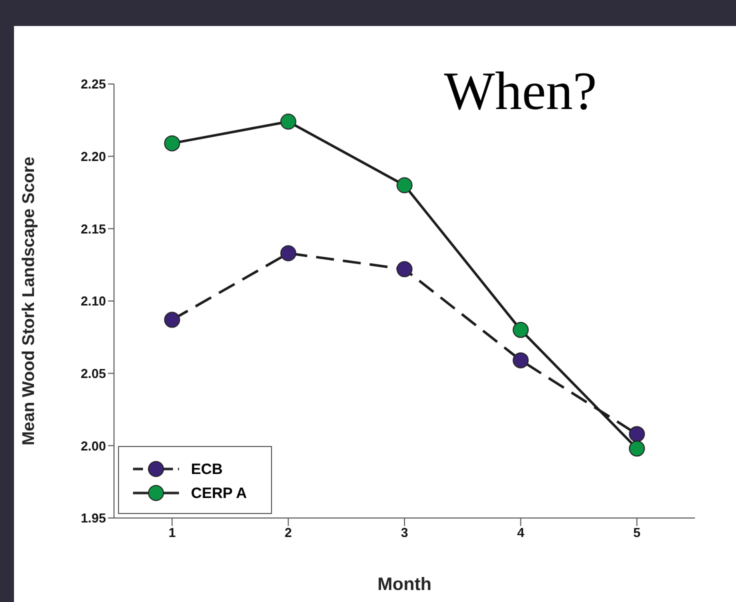  Describe the element at coordinates (521, 532) in the screenshot. I see `x-tick-label: 4` at that location.